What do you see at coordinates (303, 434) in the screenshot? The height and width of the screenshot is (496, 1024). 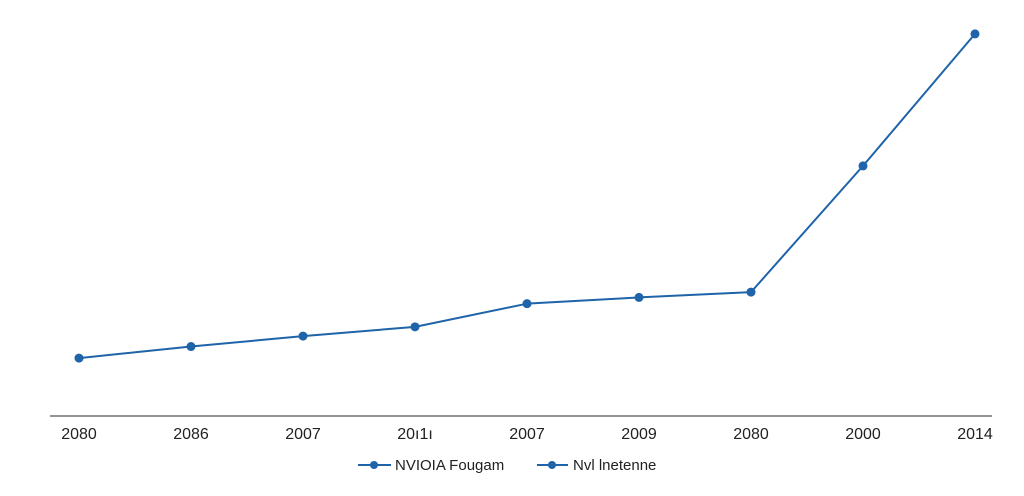 I see `x-tick-label-2: 2007` at bounding box center [303, 434].